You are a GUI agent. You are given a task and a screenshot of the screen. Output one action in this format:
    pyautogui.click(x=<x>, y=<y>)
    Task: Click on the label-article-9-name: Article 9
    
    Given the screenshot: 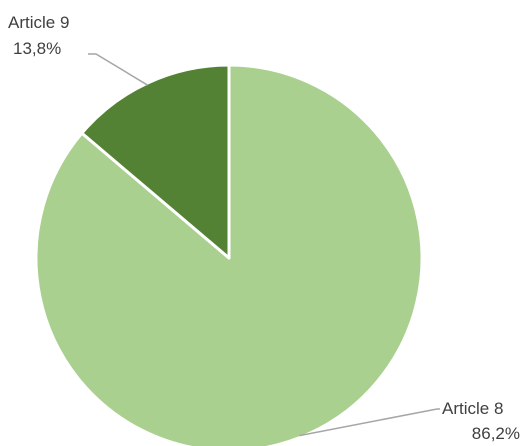 What is the action you would take?
    pyautogui.click(x=38, y=22)
    